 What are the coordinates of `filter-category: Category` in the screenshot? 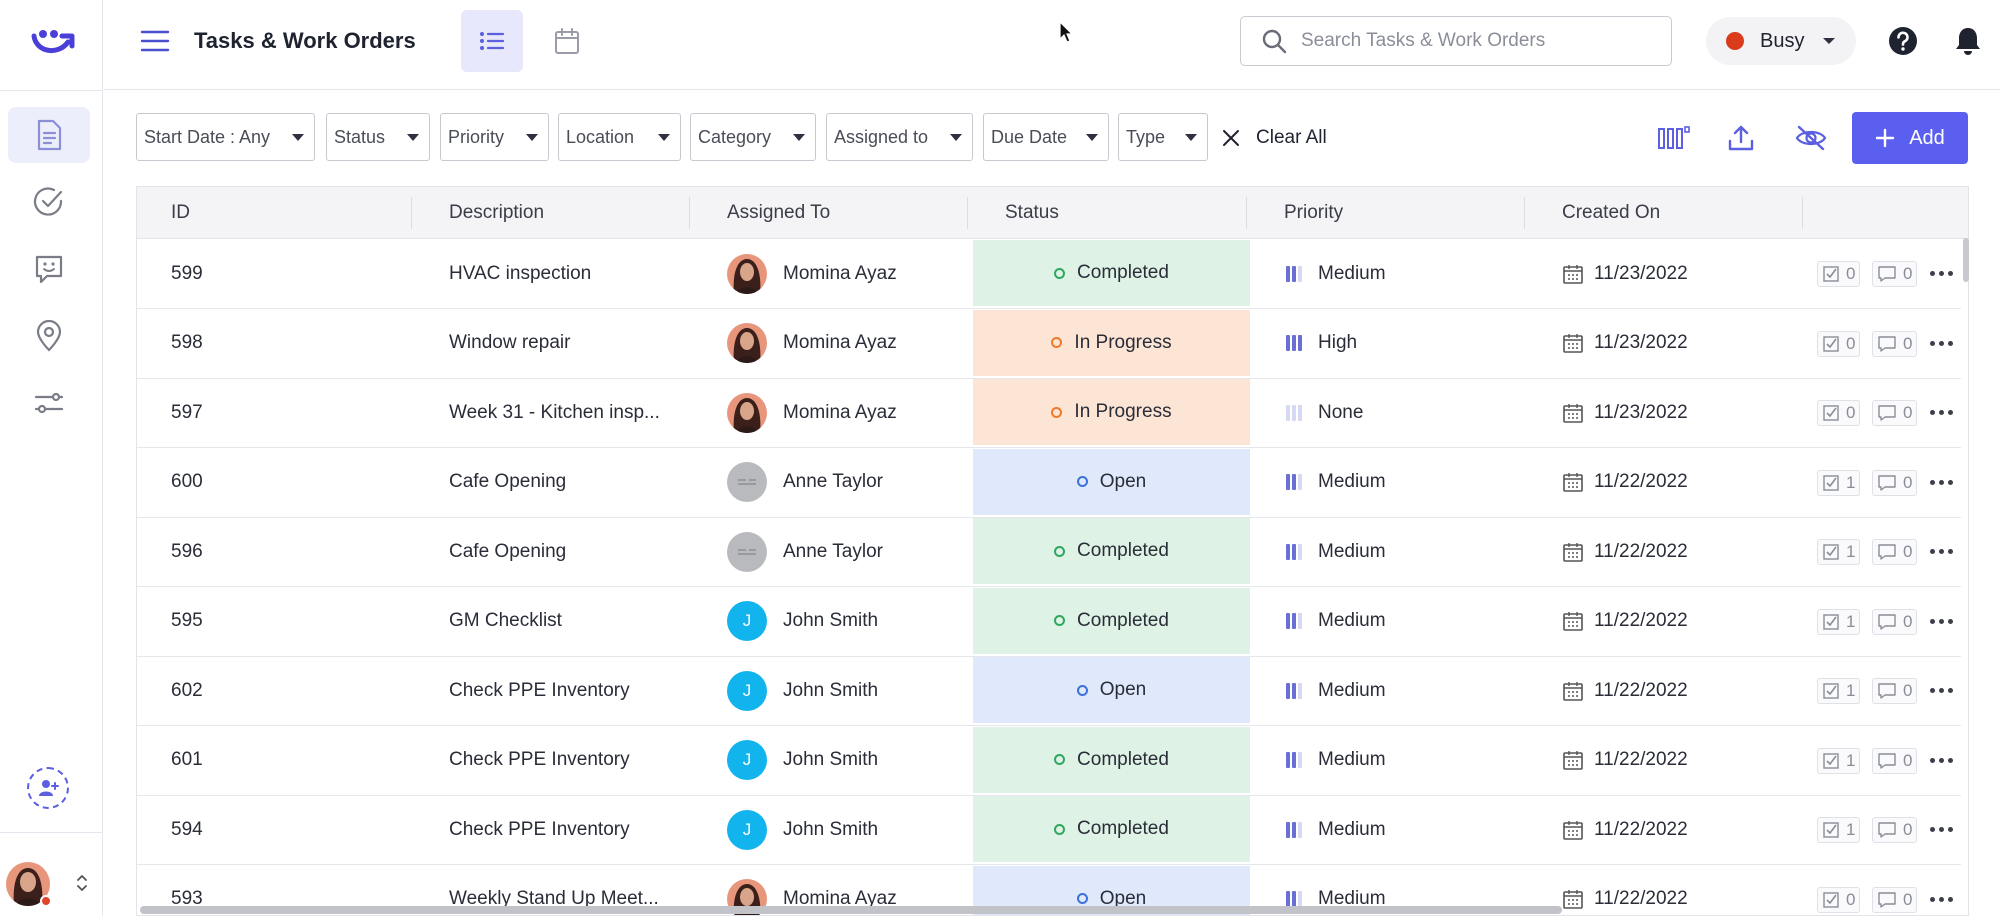 It's located at (753, 137).